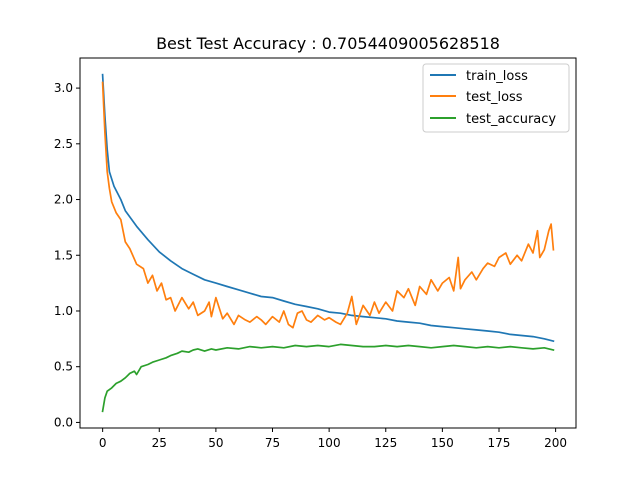  Describe the element at coordinates (497, 76) in the screenshot. I see `legend-label-train-loss: train_loss` at that location.